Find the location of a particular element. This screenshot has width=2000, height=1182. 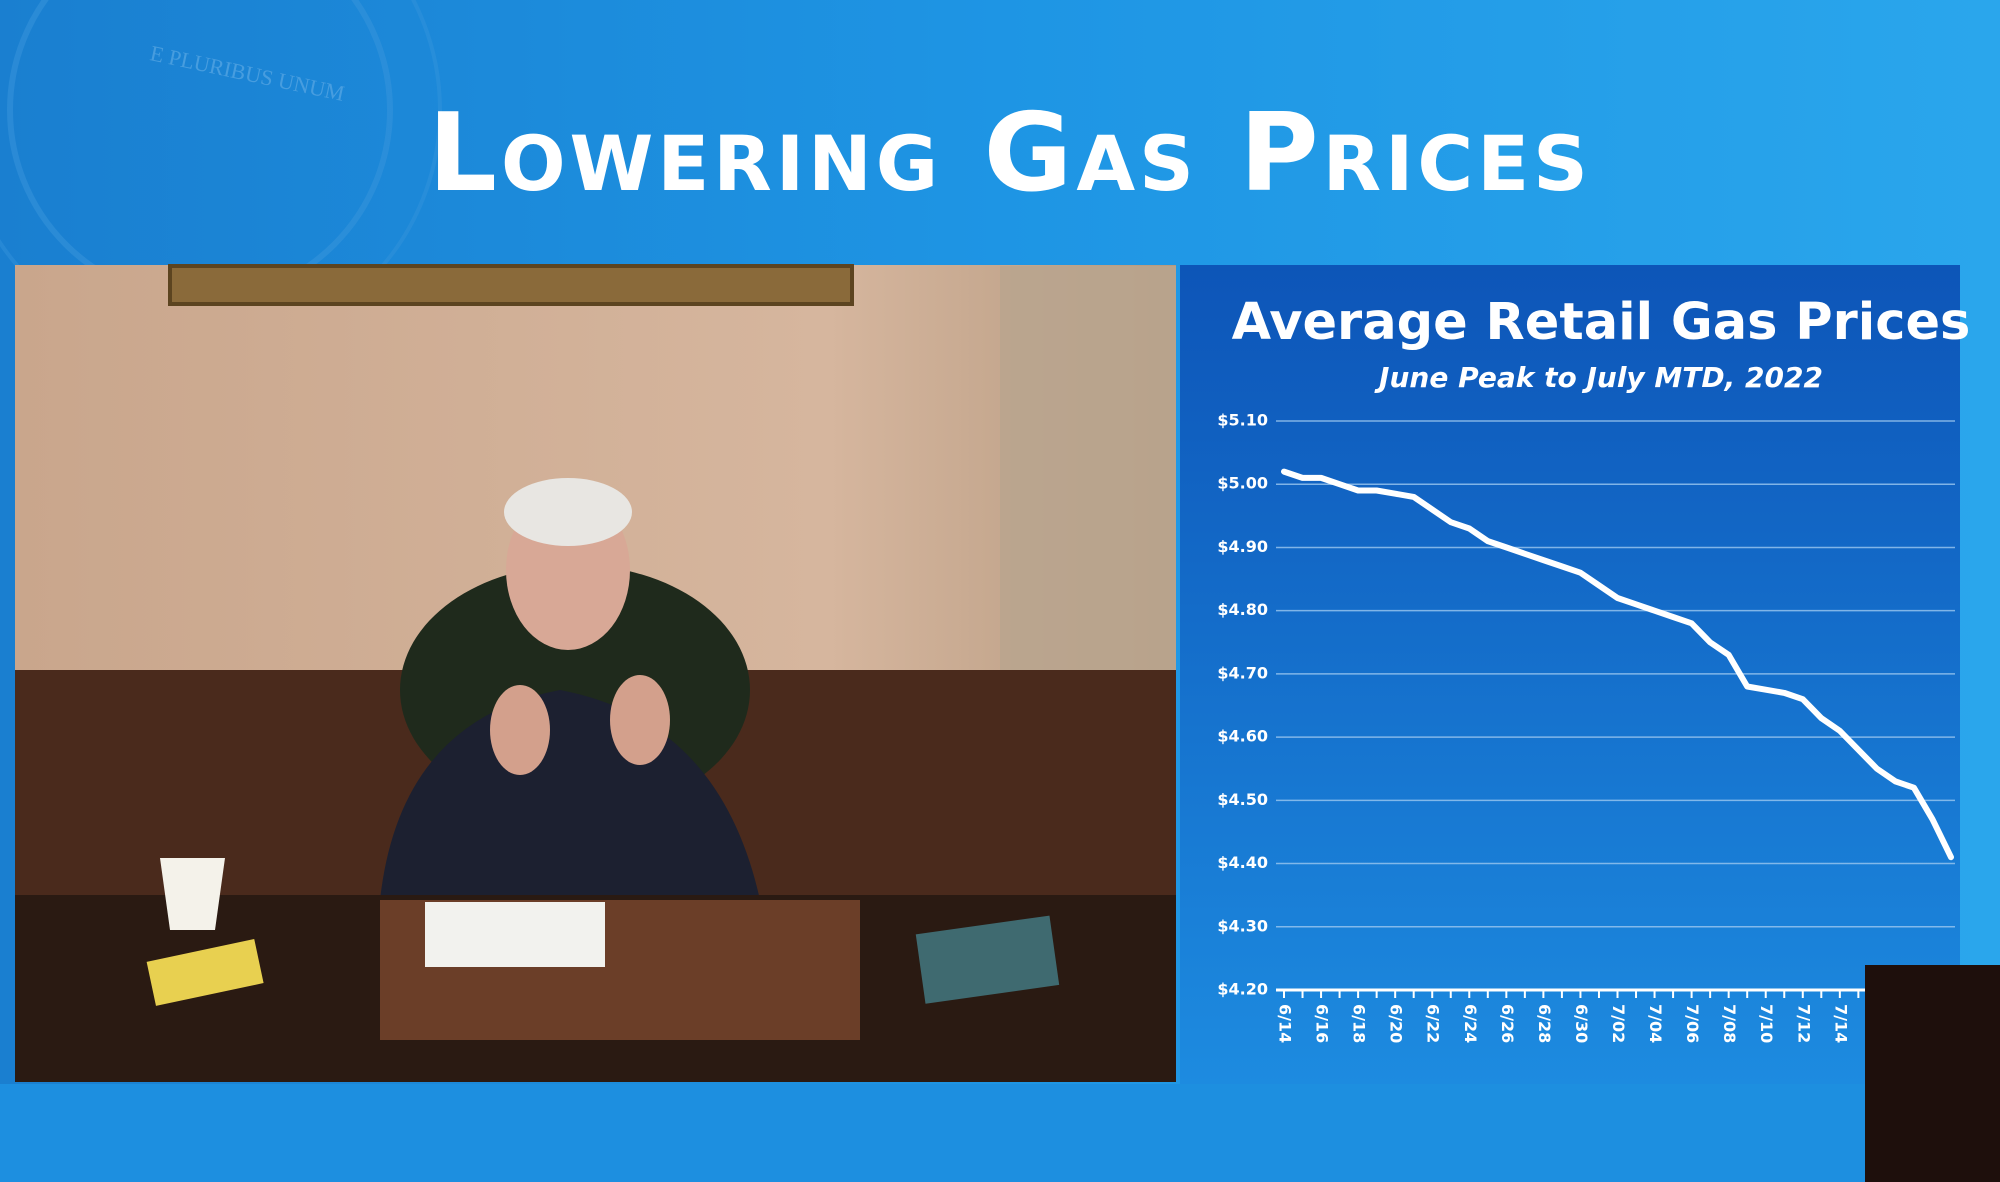

x-tick-label: 6/16 is located at coordinates (1322, 1023).